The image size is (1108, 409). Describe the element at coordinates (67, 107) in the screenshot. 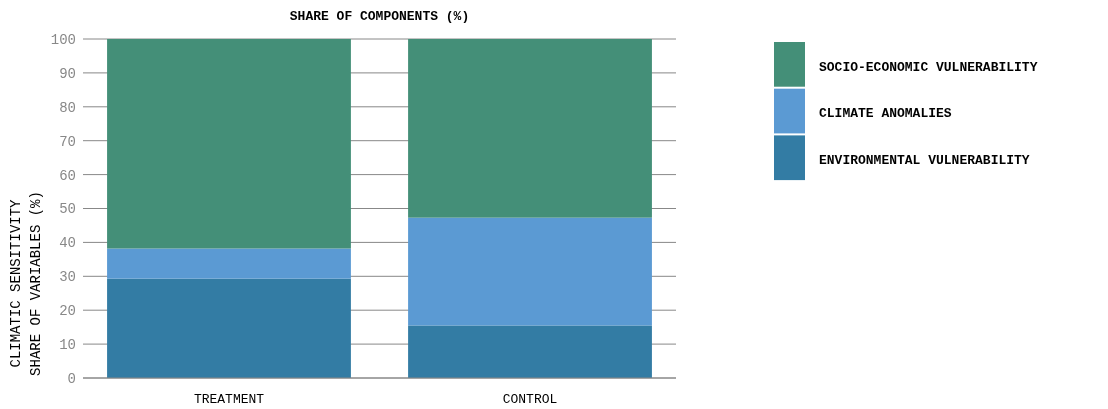

I see `y-tick-label: 80` at that location.